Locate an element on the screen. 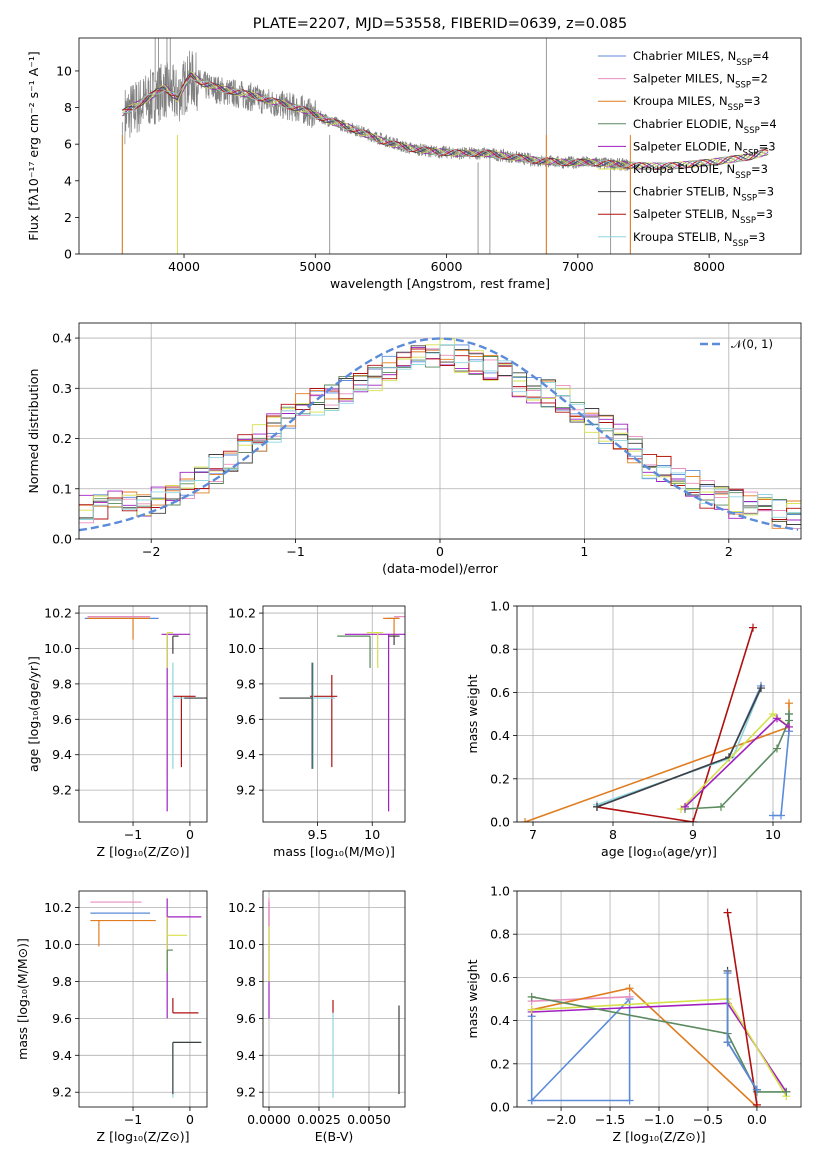 This screenshot has width=819, height=1170. x-axis-label: age [log₁₀(age/yr)] is located at coordinates (659, 851).